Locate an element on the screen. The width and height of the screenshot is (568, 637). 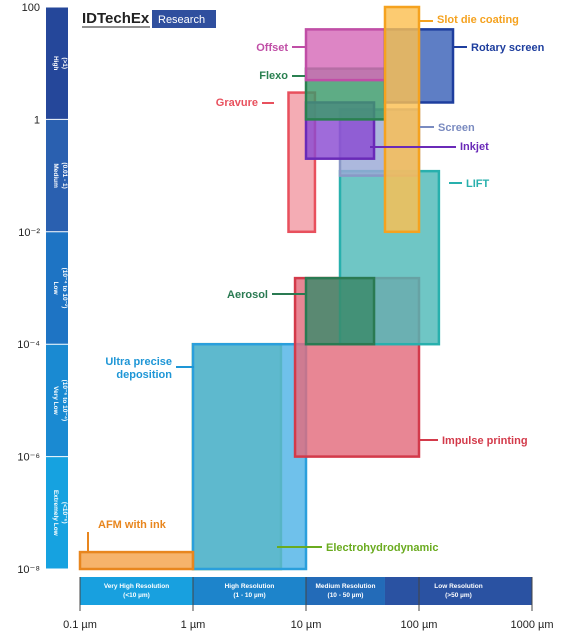
label-aerosol: Aerosol is located at coordinates (247, 295).